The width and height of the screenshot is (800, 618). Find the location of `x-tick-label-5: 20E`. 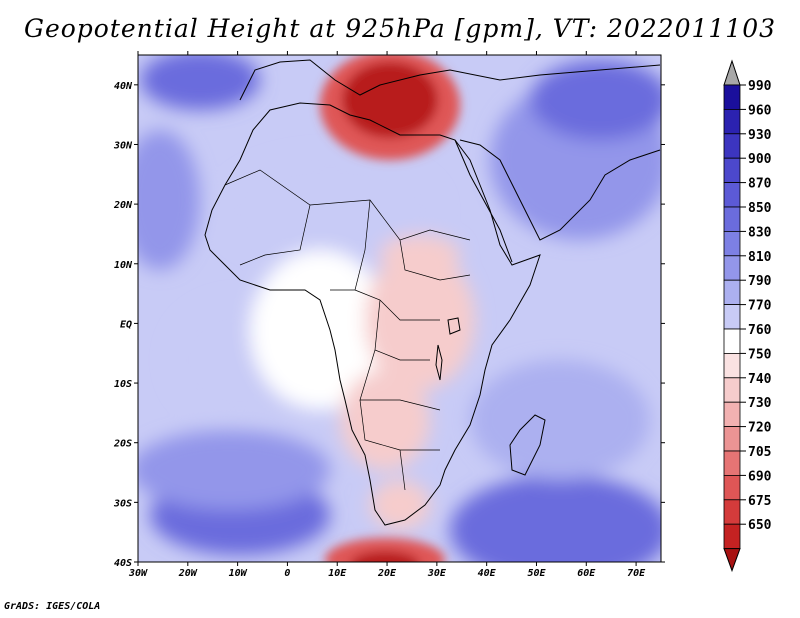

x-tick-label-5: 20E is located at coordinates (387, 573).